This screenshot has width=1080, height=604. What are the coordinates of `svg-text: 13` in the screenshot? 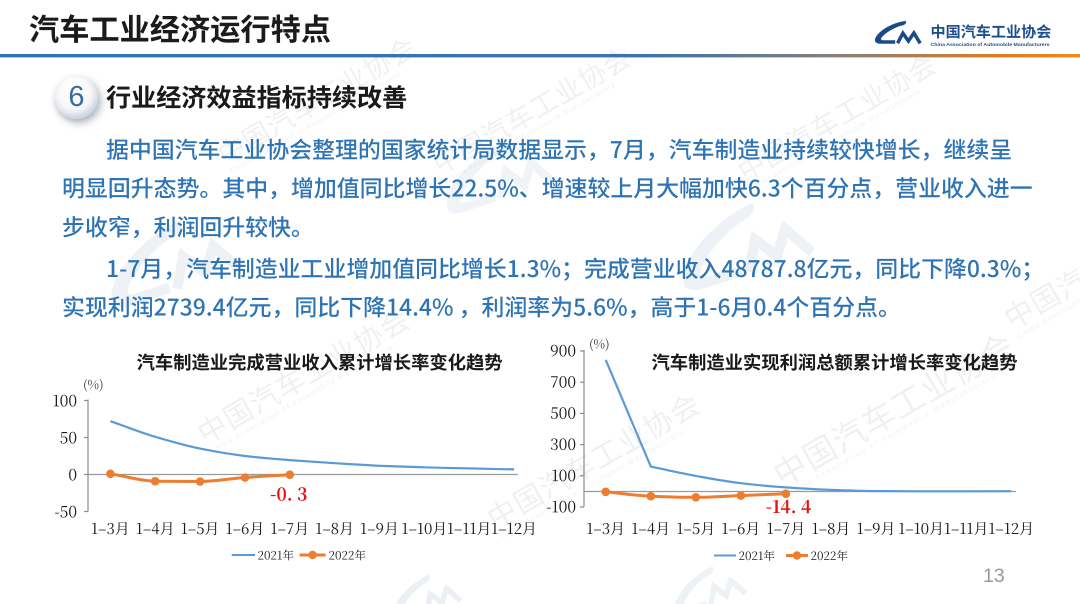 It's located at (994, 576).